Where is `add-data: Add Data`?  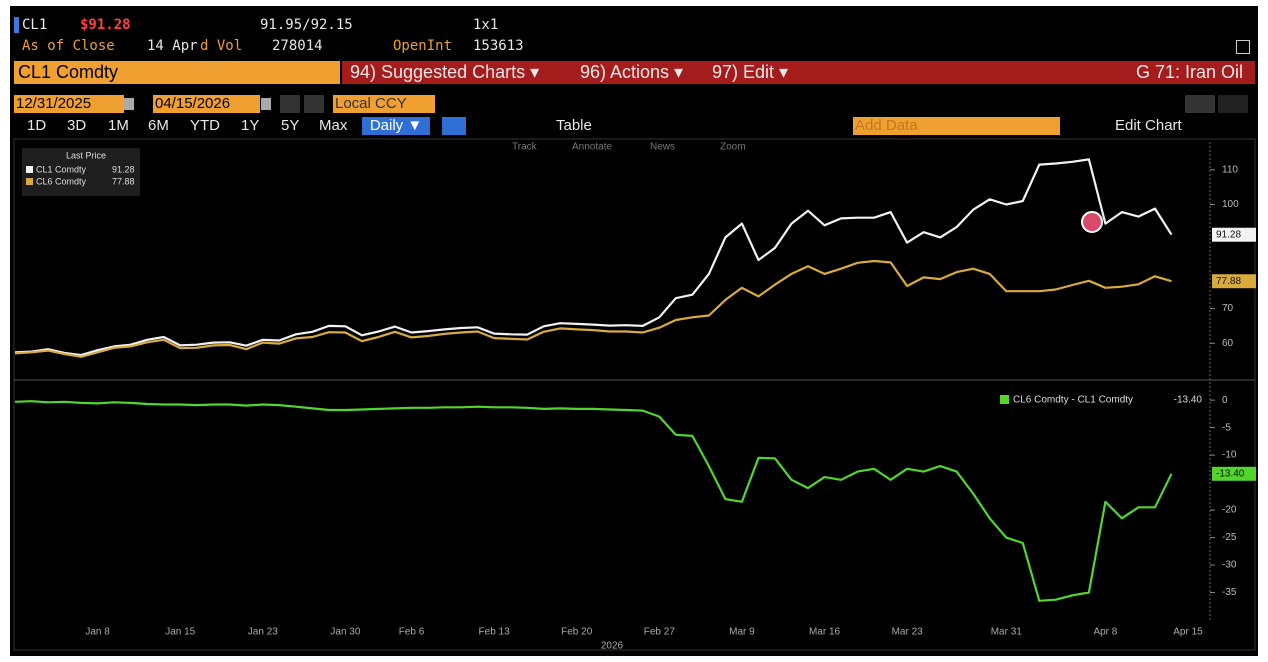 add-data: Add Data is located at coordinates (956, 126).